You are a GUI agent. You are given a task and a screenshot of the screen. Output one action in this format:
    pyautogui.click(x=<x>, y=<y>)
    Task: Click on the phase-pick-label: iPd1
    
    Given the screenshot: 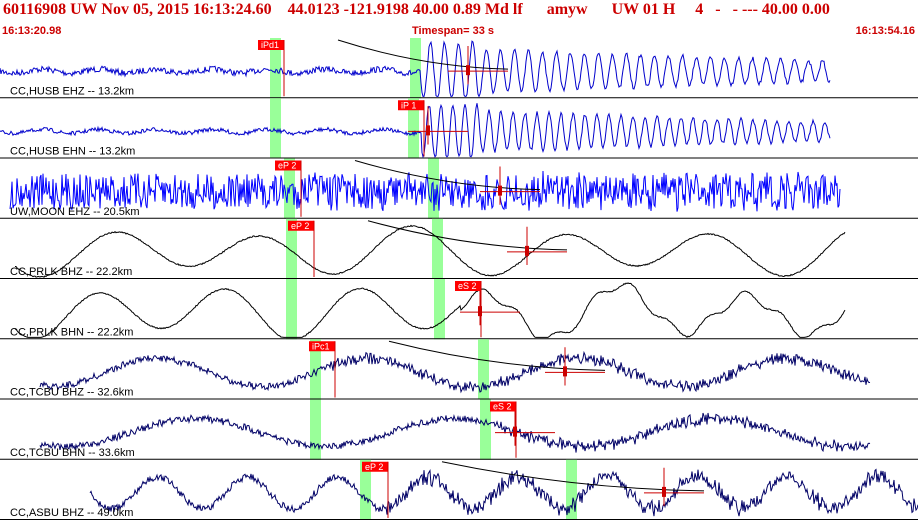 What is the action you would take?
    pyautogui.click(x=270, y=45)
    